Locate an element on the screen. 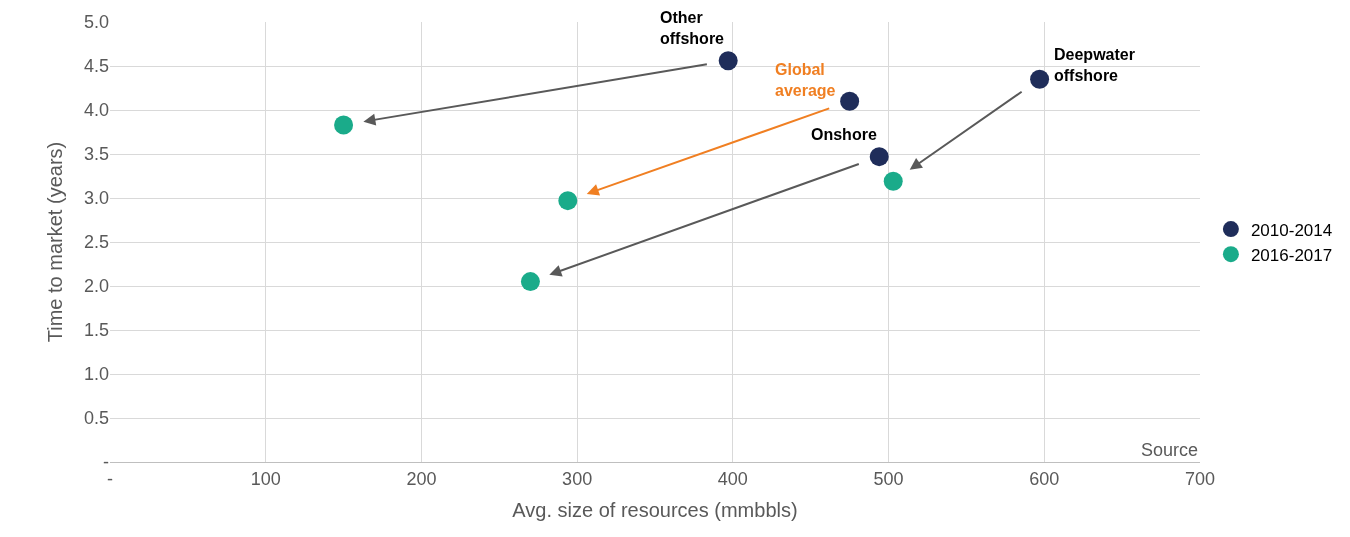  x-tick-label: 100 is located at coordinates (265, 478).